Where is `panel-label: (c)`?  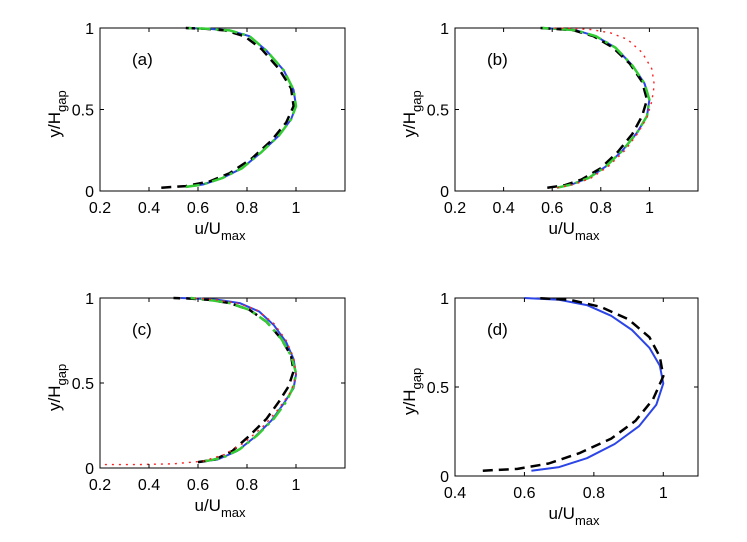
panel-label: (c) is located at coordinates (142, 329).